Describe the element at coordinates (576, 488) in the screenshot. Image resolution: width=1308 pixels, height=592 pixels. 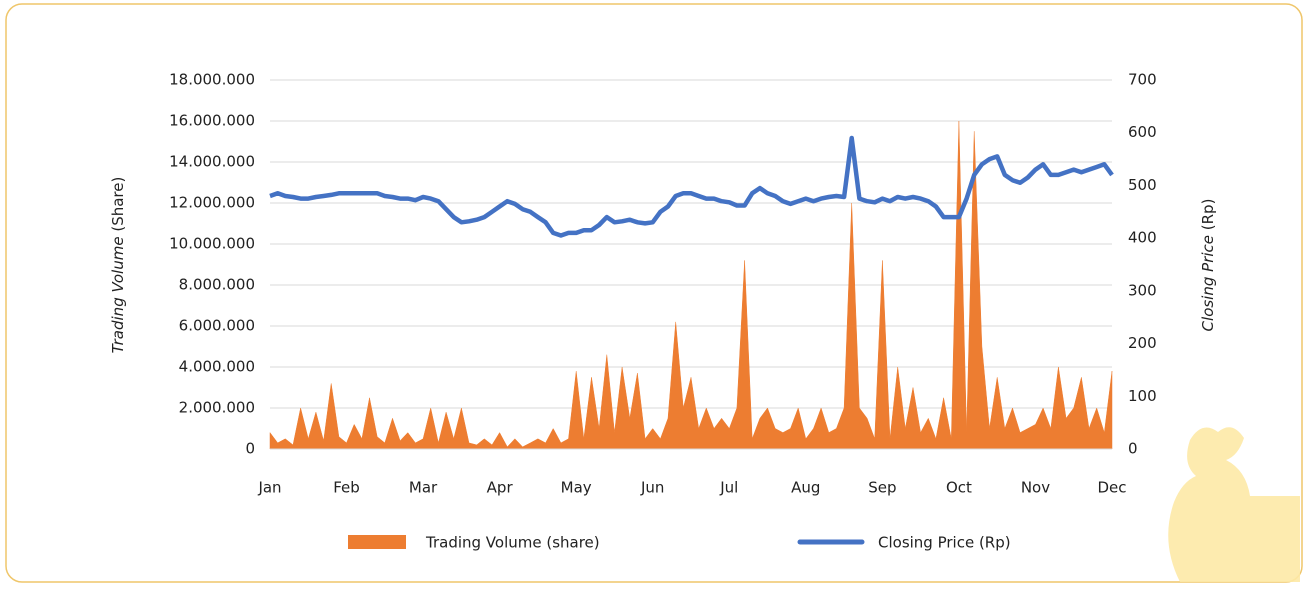
I see `x-tick-label: May` at that location.